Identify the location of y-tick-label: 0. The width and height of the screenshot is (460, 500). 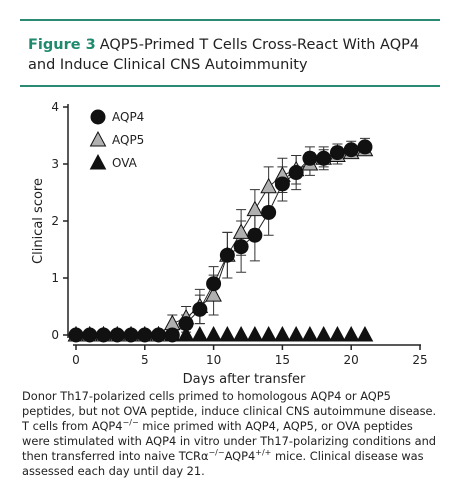
(55, 335).